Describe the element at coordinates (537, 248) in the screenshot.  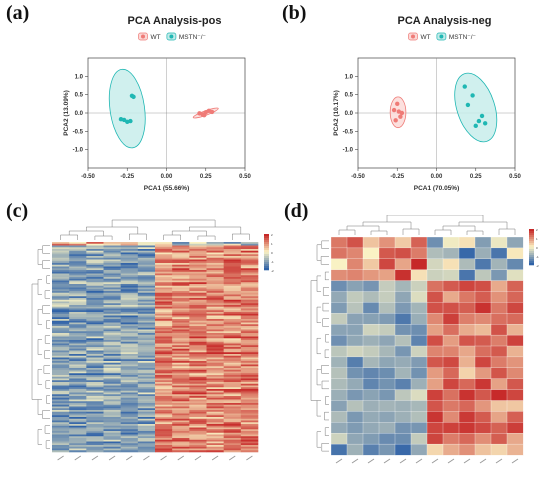
I see `colorbar-tick-label: 0` at that location.